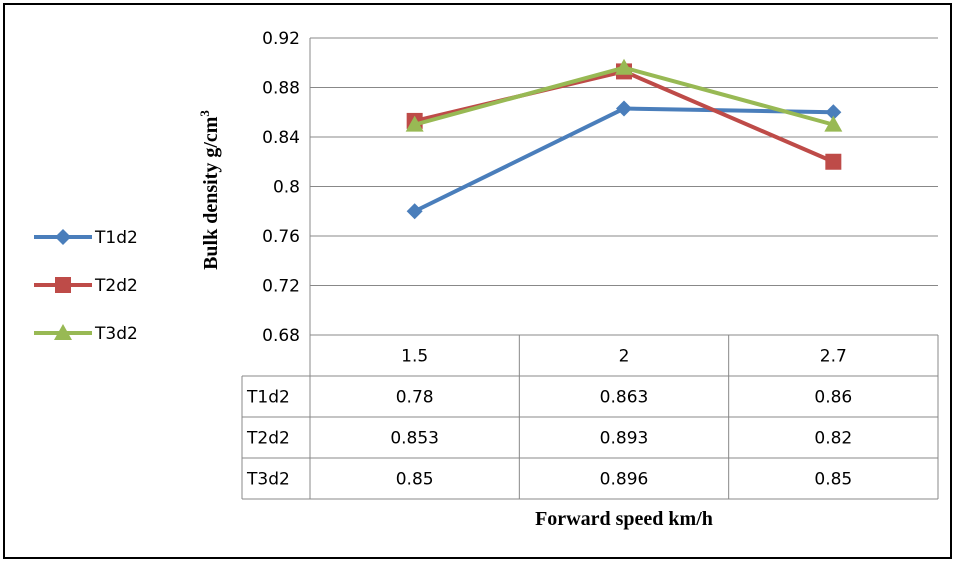 This screenshot has width=959, height=565. What do you see at coordinates (281, 138) in the screenshot?
I see `y-tick-label: 0.84` at bounding box center [281, 138].